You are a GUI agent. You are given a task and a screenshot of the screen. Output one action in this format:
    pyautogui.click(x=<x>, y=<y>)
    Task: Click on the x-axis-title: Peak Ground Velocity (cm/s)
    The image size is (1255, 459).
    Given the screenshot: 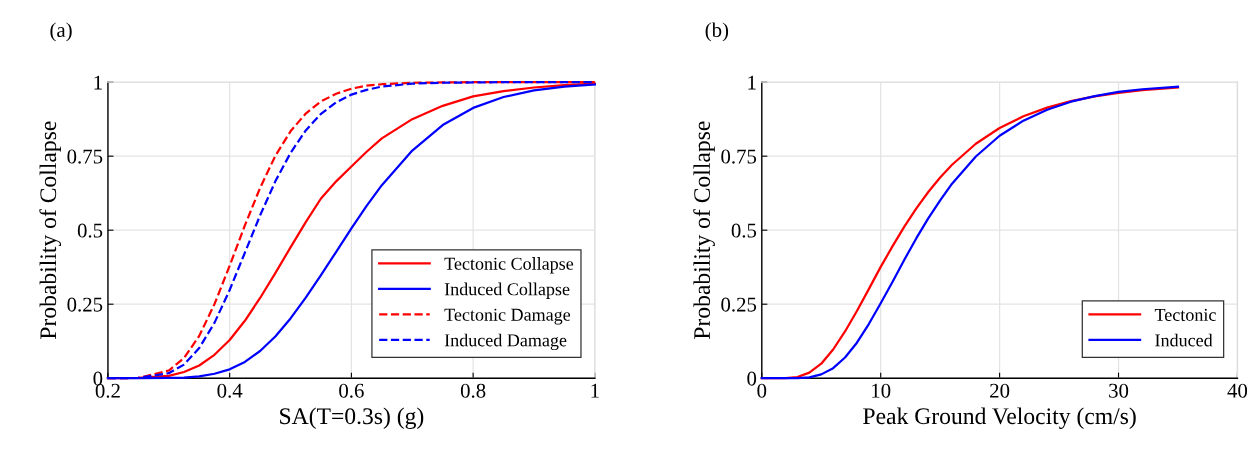 What is the action you would take?
    pyautogui.click(x=999, y=418)
    